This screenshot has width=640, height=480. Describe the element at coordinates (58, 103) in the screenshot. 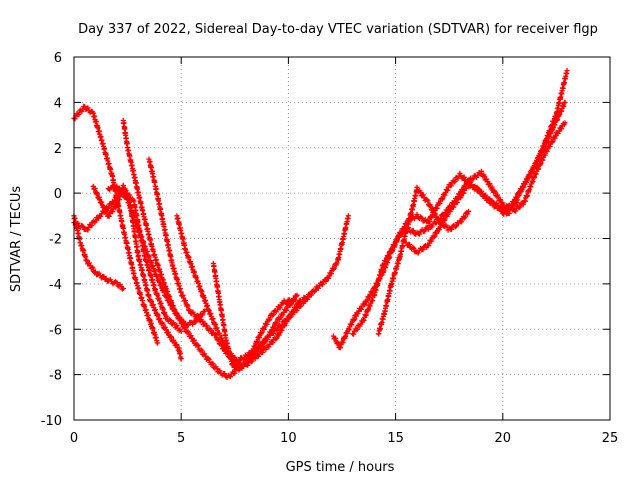

I see `y-tick-label: 4` at that location.